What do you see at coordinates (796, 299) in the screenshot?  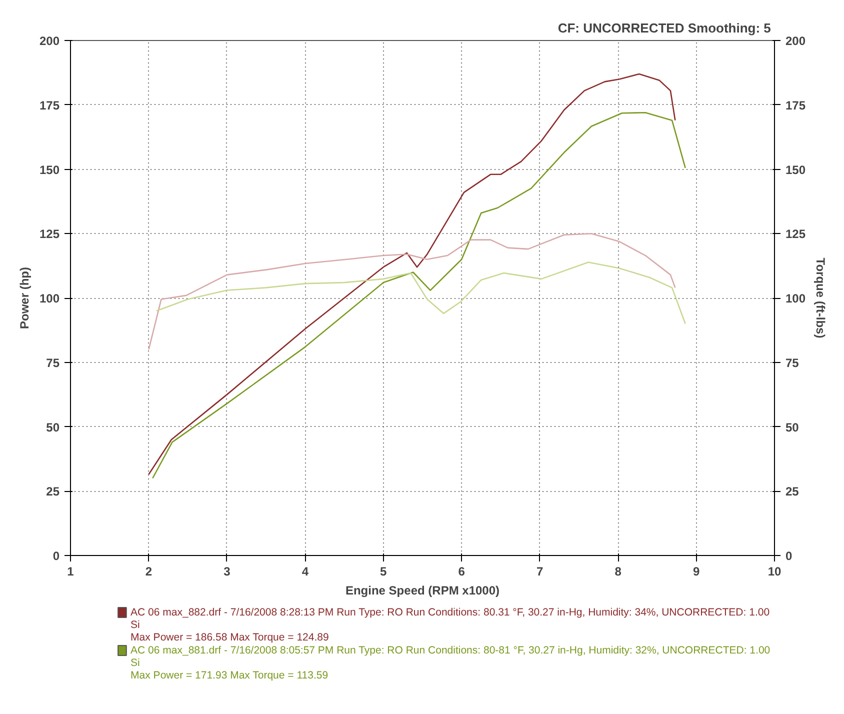 I see `y2-tick-label: 100` at bounding box center [796, 299].